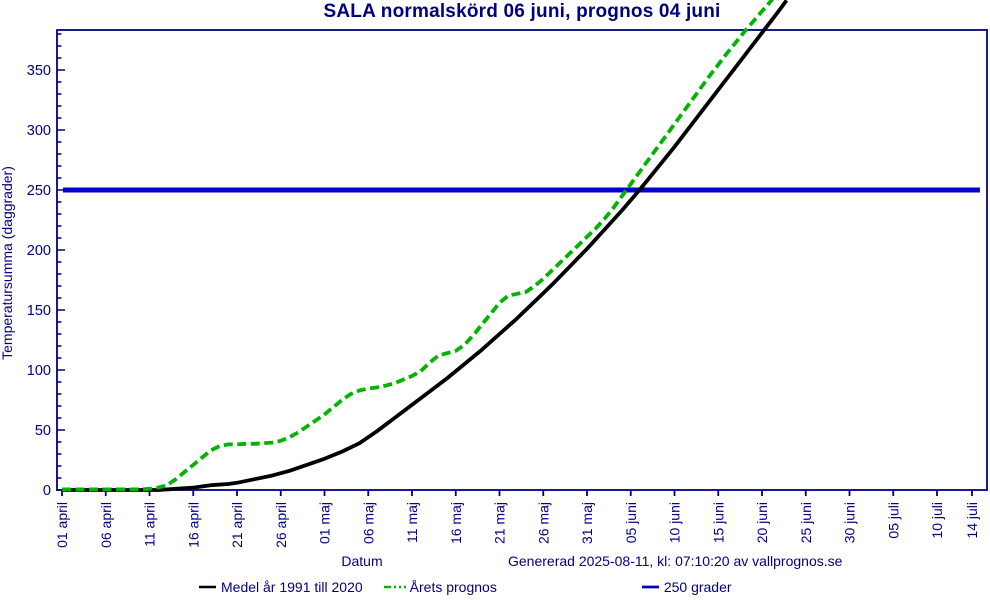  I want to click on svg-text: 11 april, so click(150, 524).